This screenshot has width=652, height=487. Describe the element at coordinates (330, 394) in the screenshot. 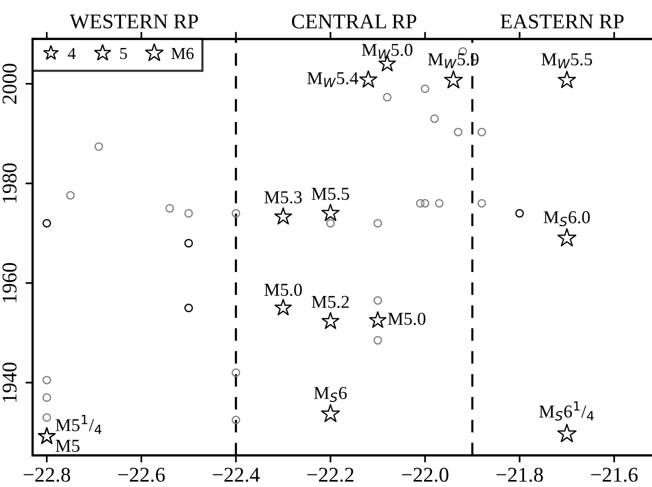

I see `annotation: M$_{S}$6` at that location.